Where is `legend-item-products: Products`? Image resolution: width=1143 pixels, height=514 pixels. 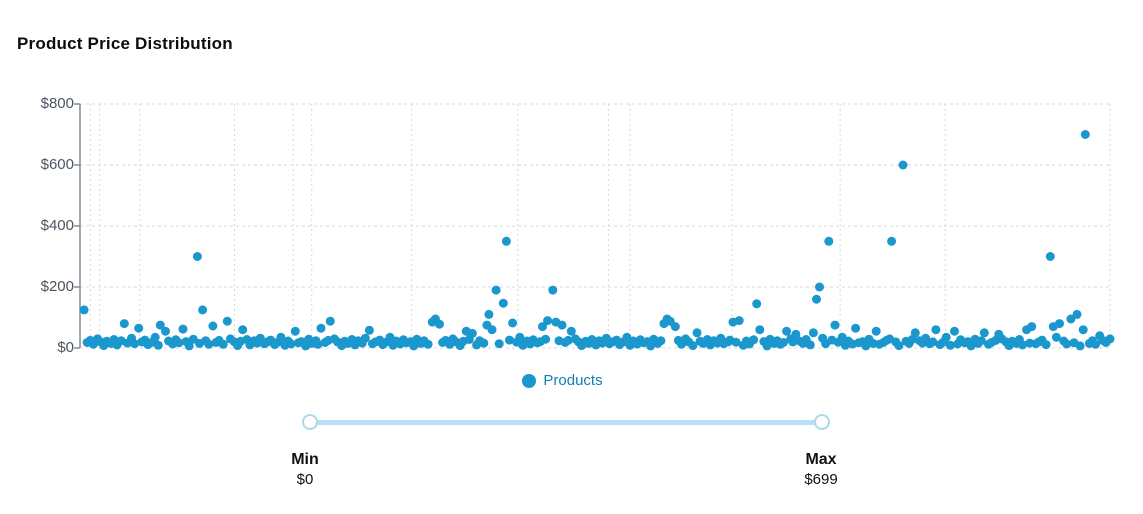
legend-item-products: Products is located at coordinates (562, 380).